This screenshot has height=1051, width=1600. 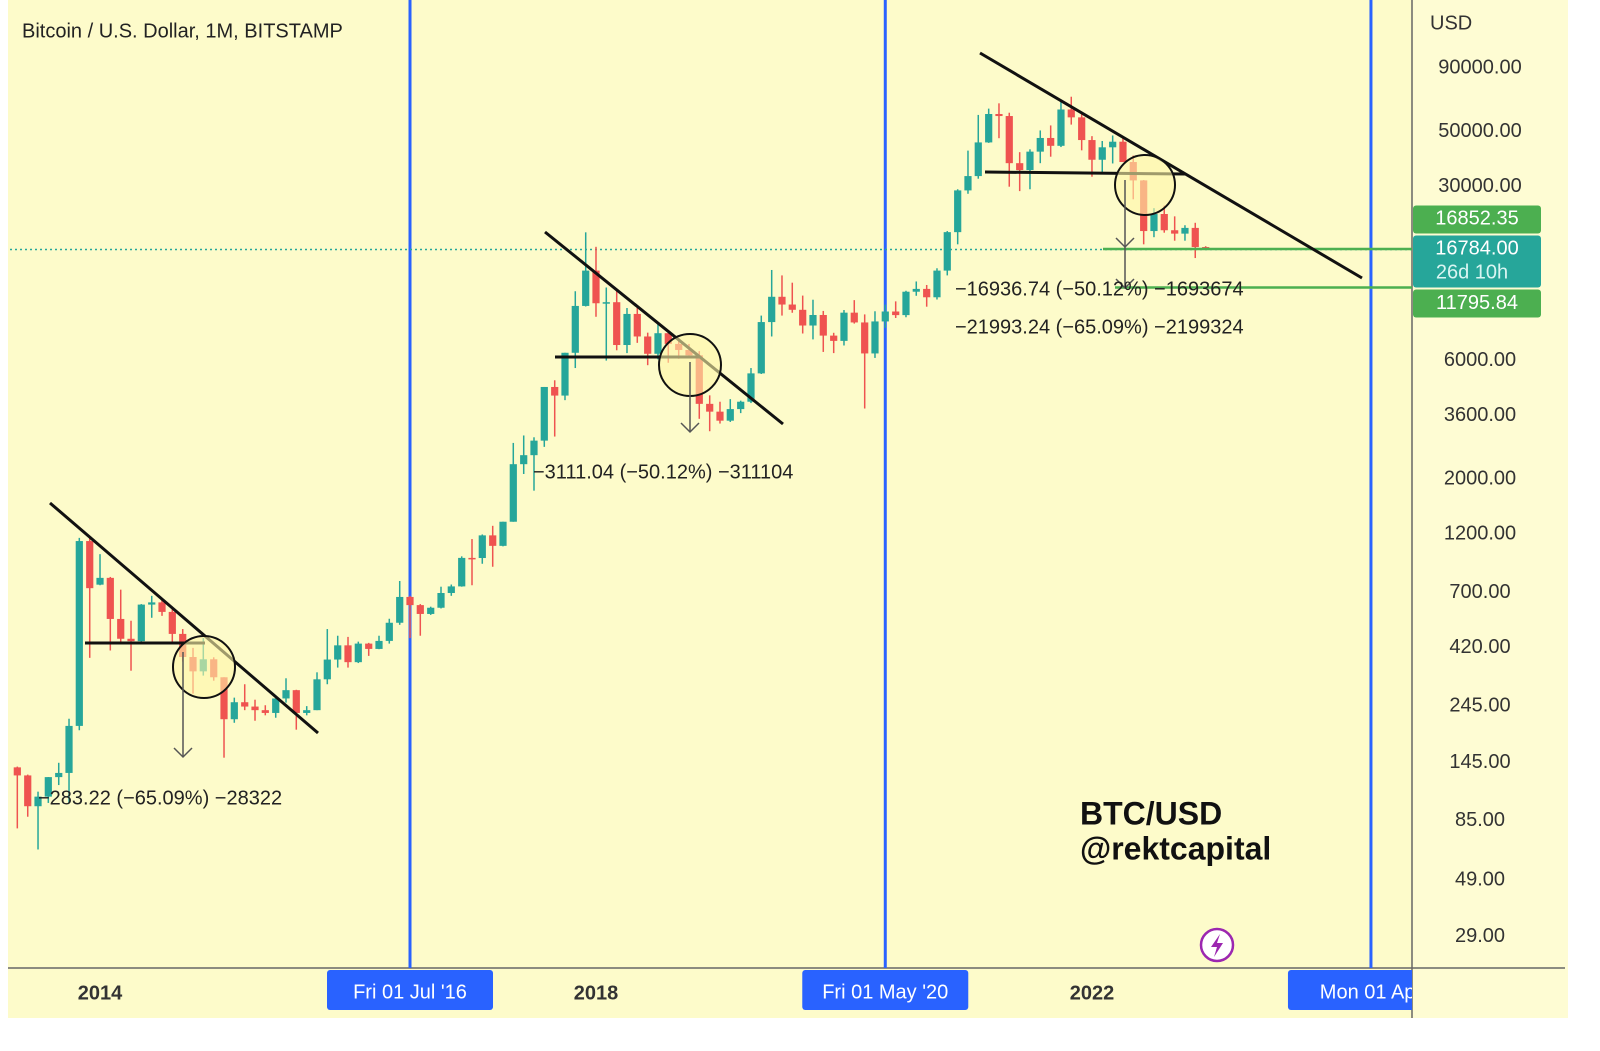 I want to click on lightning-icon, so click(x=1217, y=945).